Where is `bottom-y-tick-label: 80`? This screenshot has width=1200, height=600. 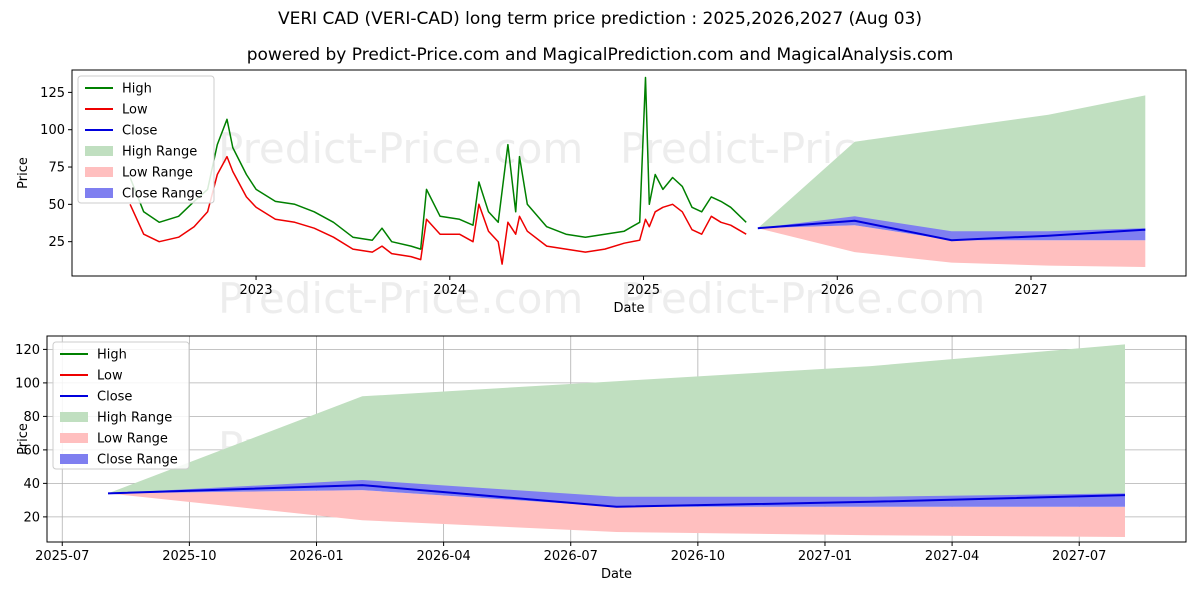 bottom-y-tick-label: 80 is located at coordinates (31, 417).